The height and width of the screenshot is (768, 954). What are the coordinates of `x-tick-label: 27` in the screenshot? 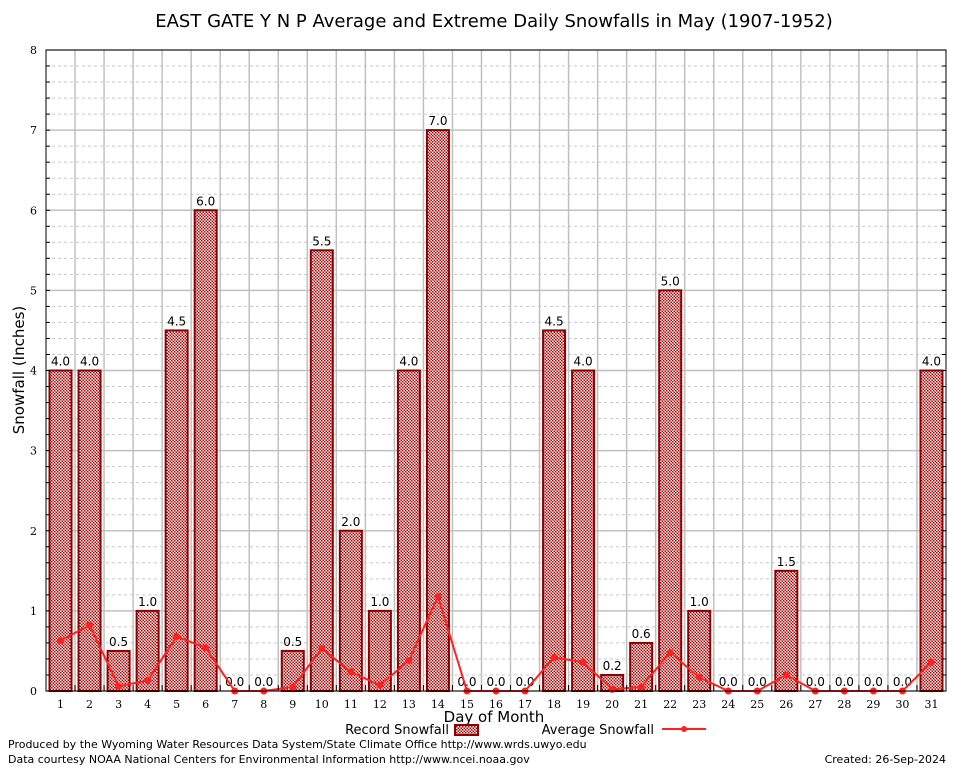 It's located at (815, 704).